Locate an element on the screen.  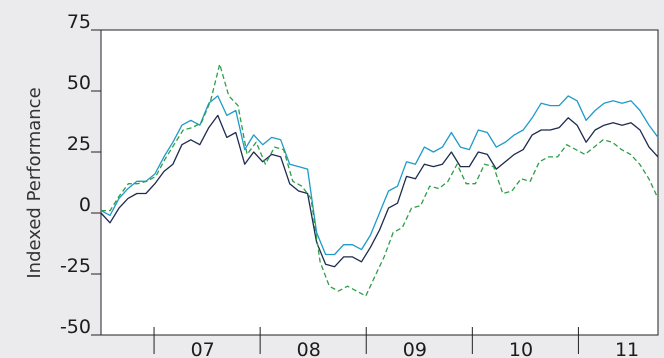
x-tick-label: 10 is located at coordinates (521, 348).